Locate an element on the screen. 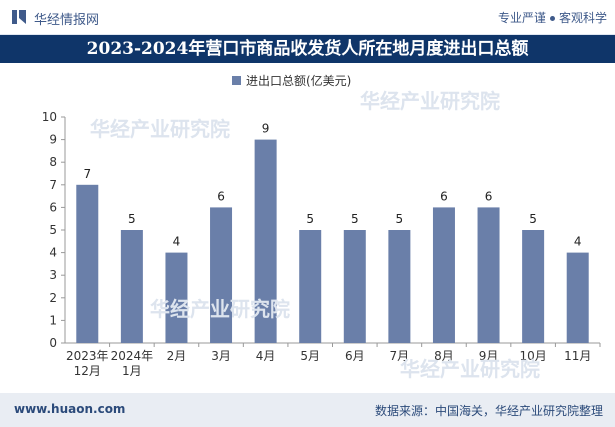  legend: 进出口总额(亿美元) is located at coordinates (291, 80).